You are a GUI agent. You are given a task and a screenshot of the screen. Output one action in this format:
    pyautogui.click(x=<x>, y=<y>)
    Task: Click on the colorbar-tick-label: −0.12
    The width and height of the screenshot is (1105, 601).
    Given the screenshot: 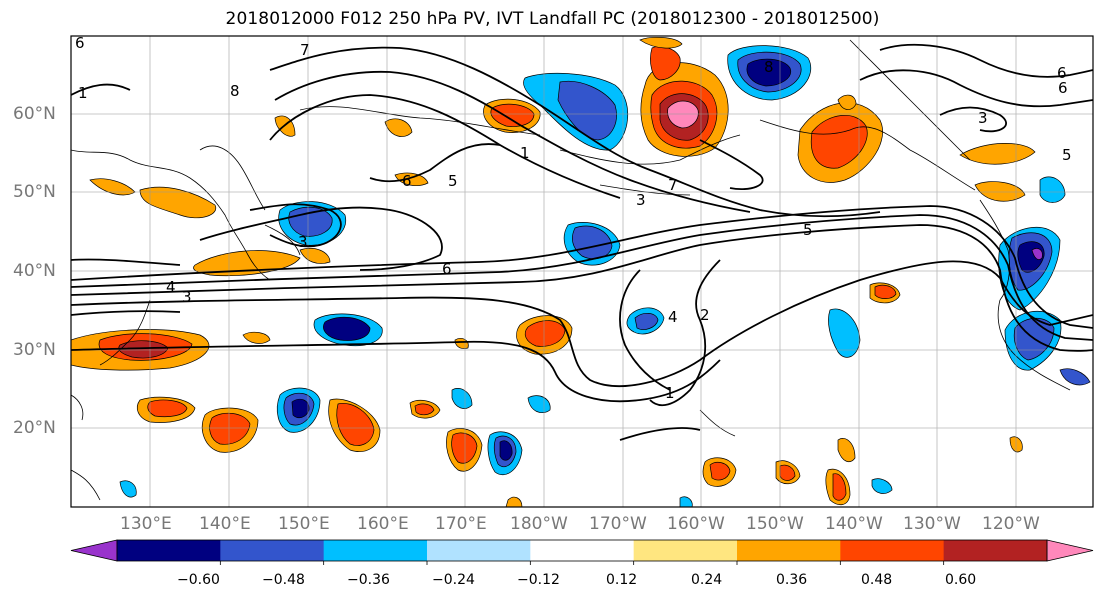 What is the action you would take?
    pyautogui.click(x=538, y=580)
    